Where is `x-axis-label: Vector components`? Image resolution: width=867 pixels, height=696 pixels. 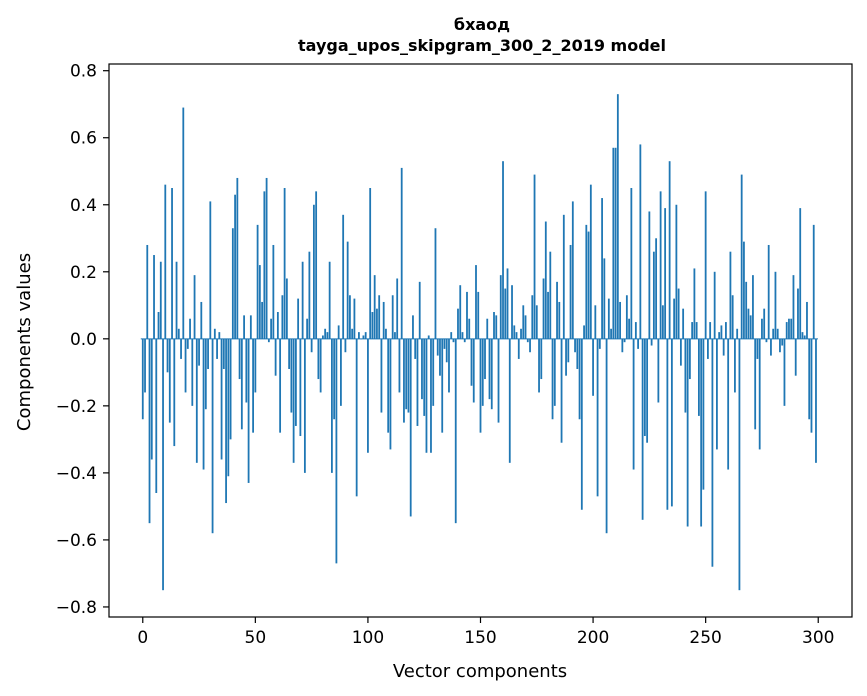
x-axis-label: Vector components is located at coordinates (480, 671).